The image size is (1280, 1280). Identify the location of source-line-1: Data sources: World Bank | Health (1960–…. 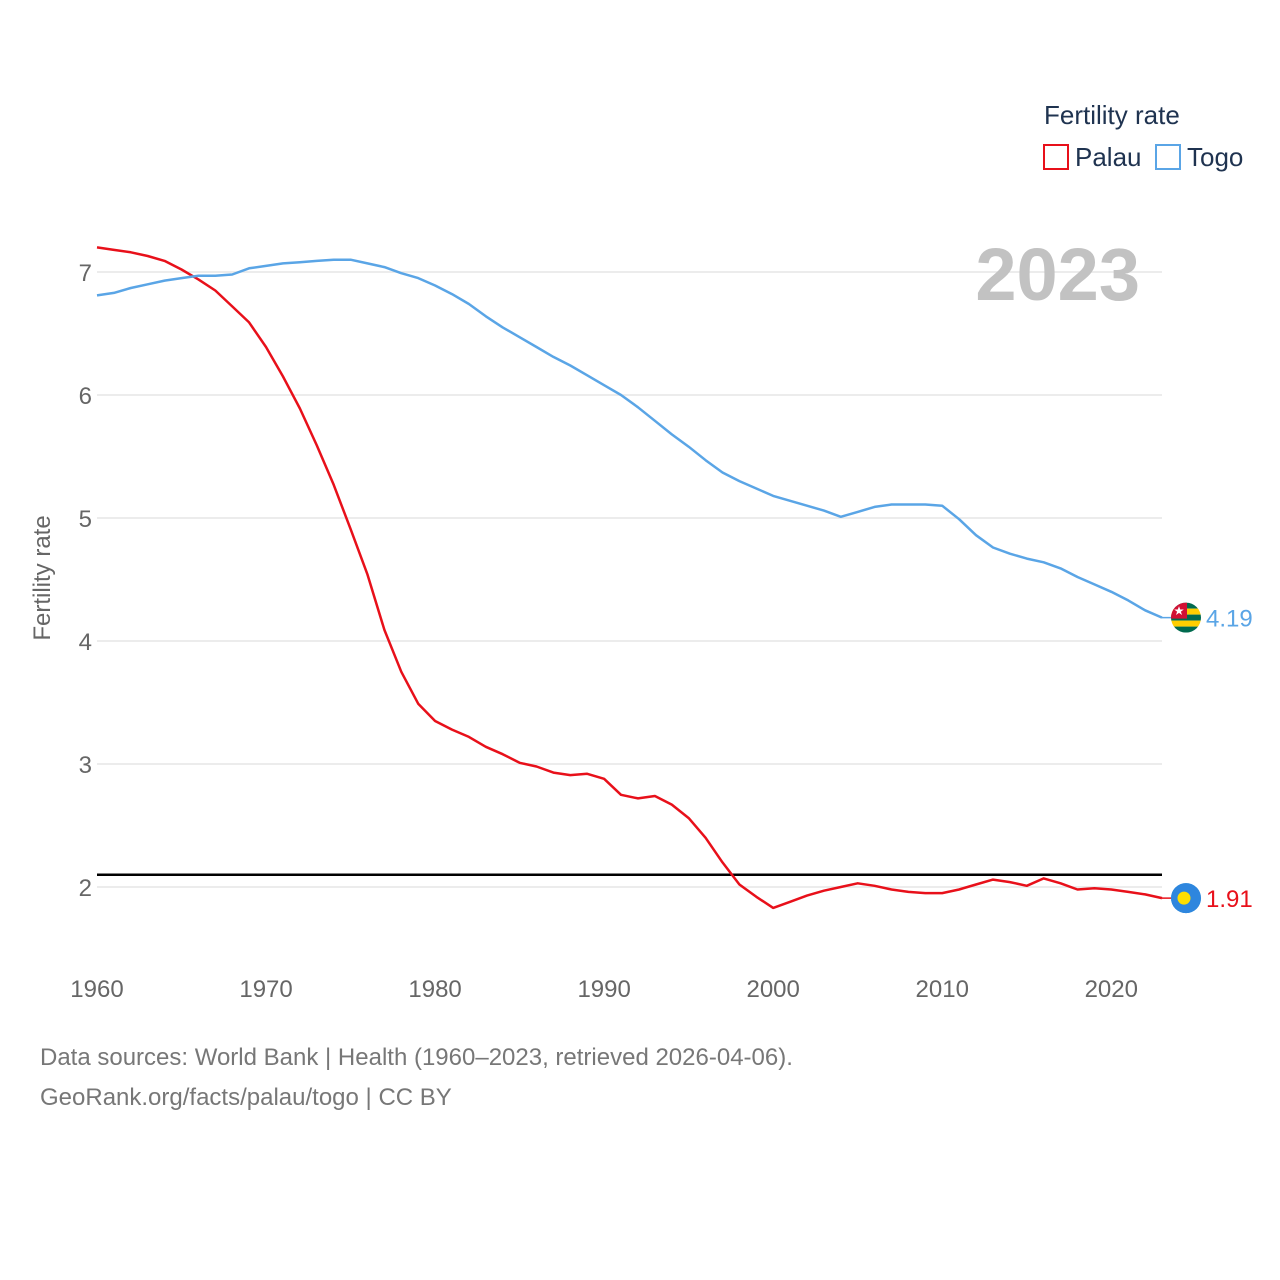
(416, 1057).